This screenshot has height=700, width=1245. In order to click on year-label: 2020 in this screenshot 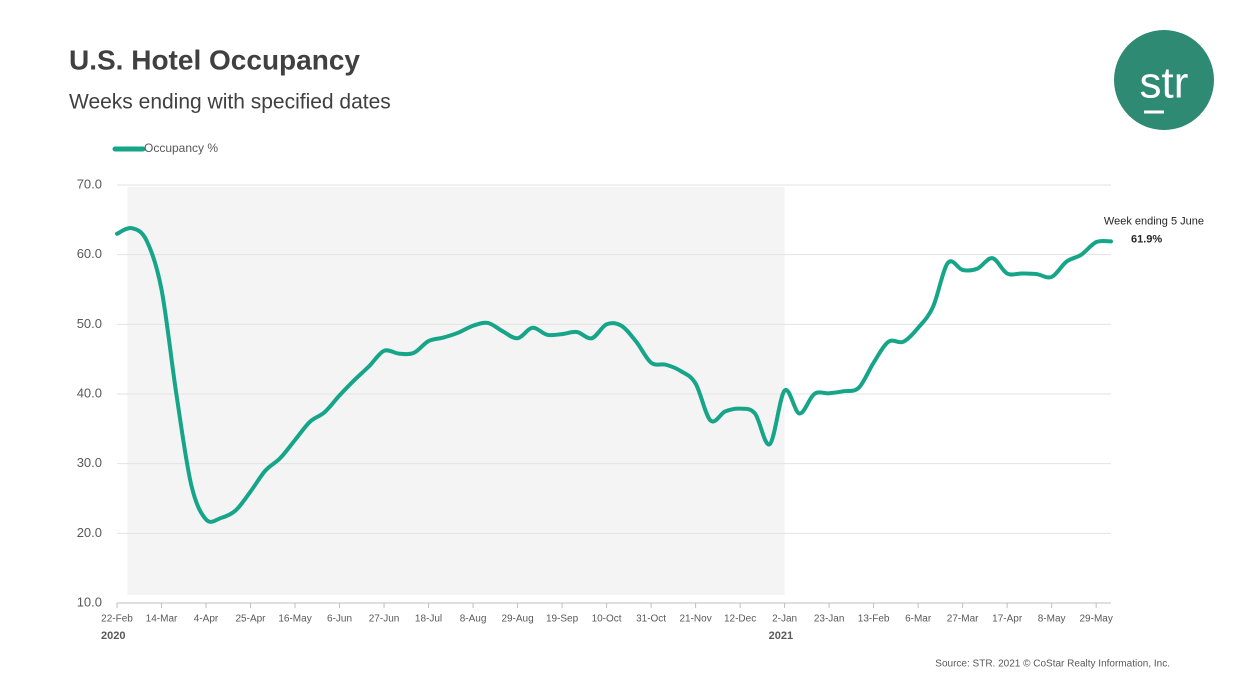, I will do `click(113, 636)`.